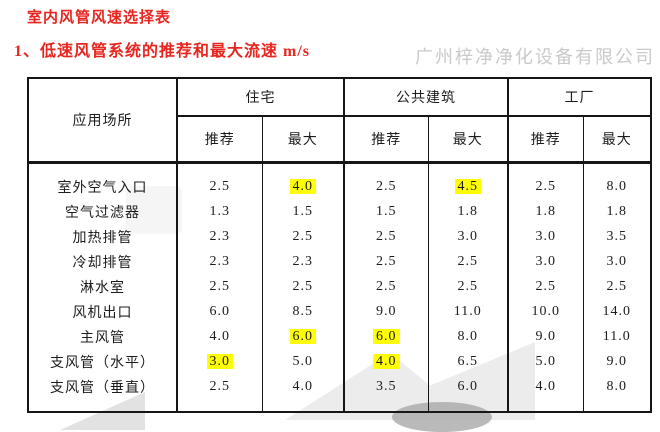 The height and width of the screenshot is (432, 660). I want to click on company-watermark-text: 广州梓净净化设备有限公司, so click(535, 57).